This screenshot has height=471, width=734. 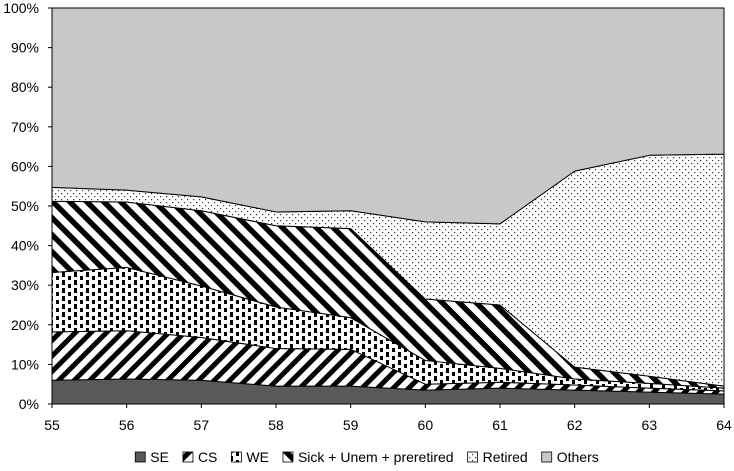 What do you see at coordinates (140, 457) in the screenshot?
I see `legend-swatch-se` at bounding box center [140, 457].